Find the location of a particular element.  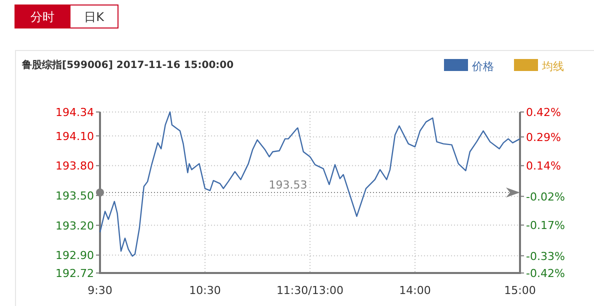

y-tick-label: 193.80 is located at coordinates (75, 166).